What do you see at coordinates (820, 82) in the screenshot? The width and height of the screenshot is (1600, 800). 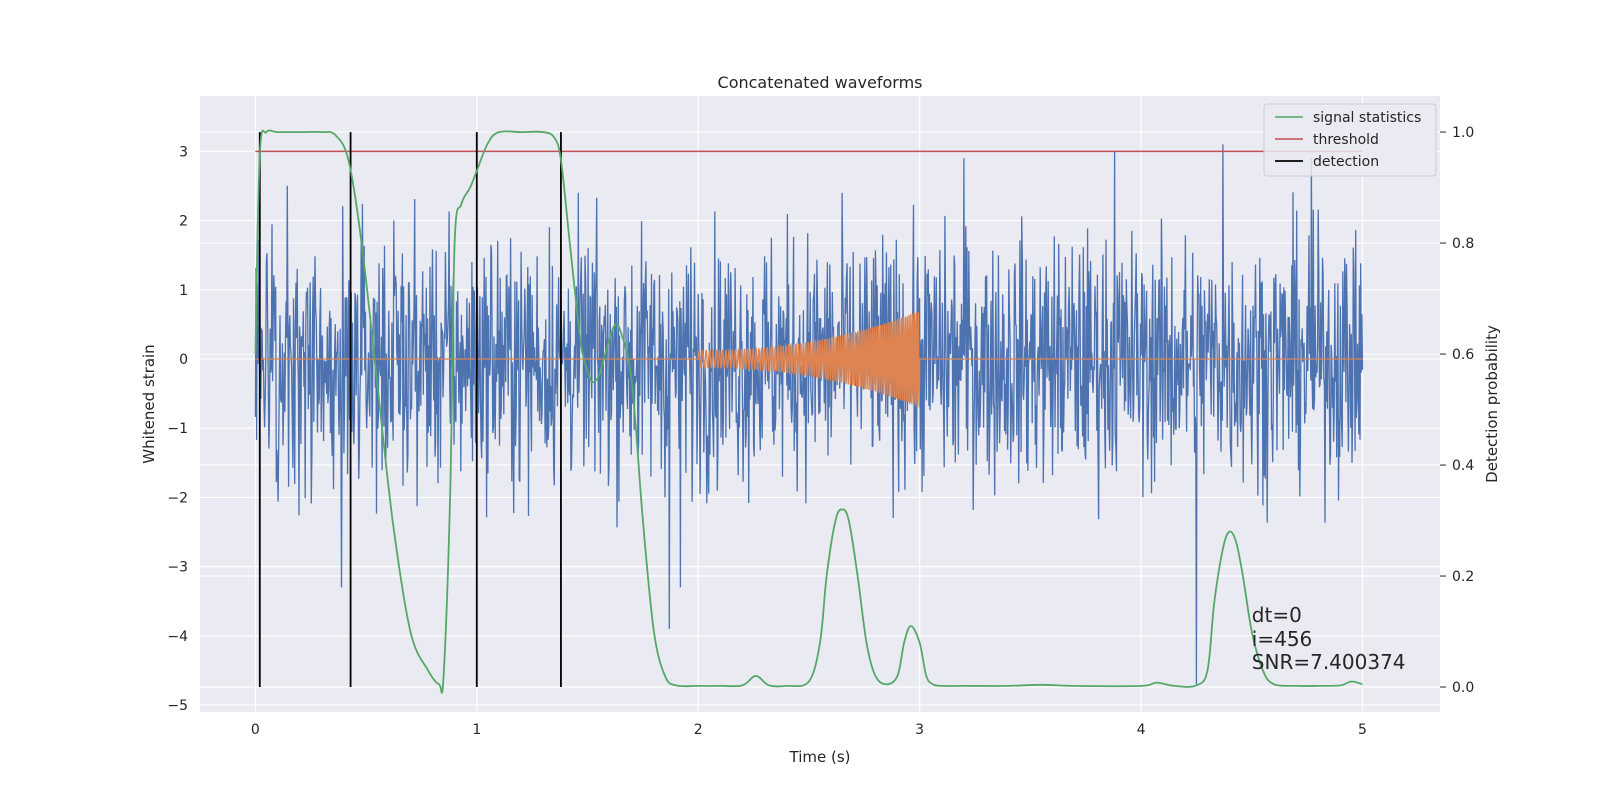 I see `chart-title: Concatenated waveforms` at bounding box center [820, 82].